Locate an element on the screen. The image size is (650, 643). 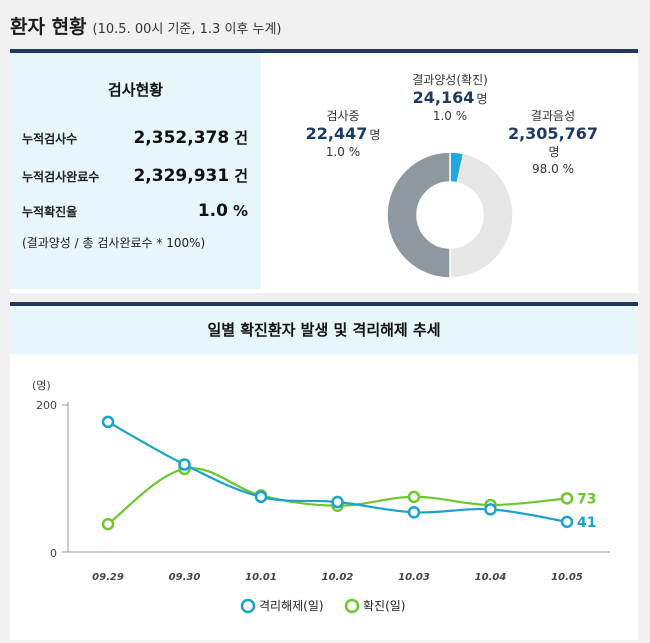
y-tick-label: 200 is located at coordinates (46, 405).